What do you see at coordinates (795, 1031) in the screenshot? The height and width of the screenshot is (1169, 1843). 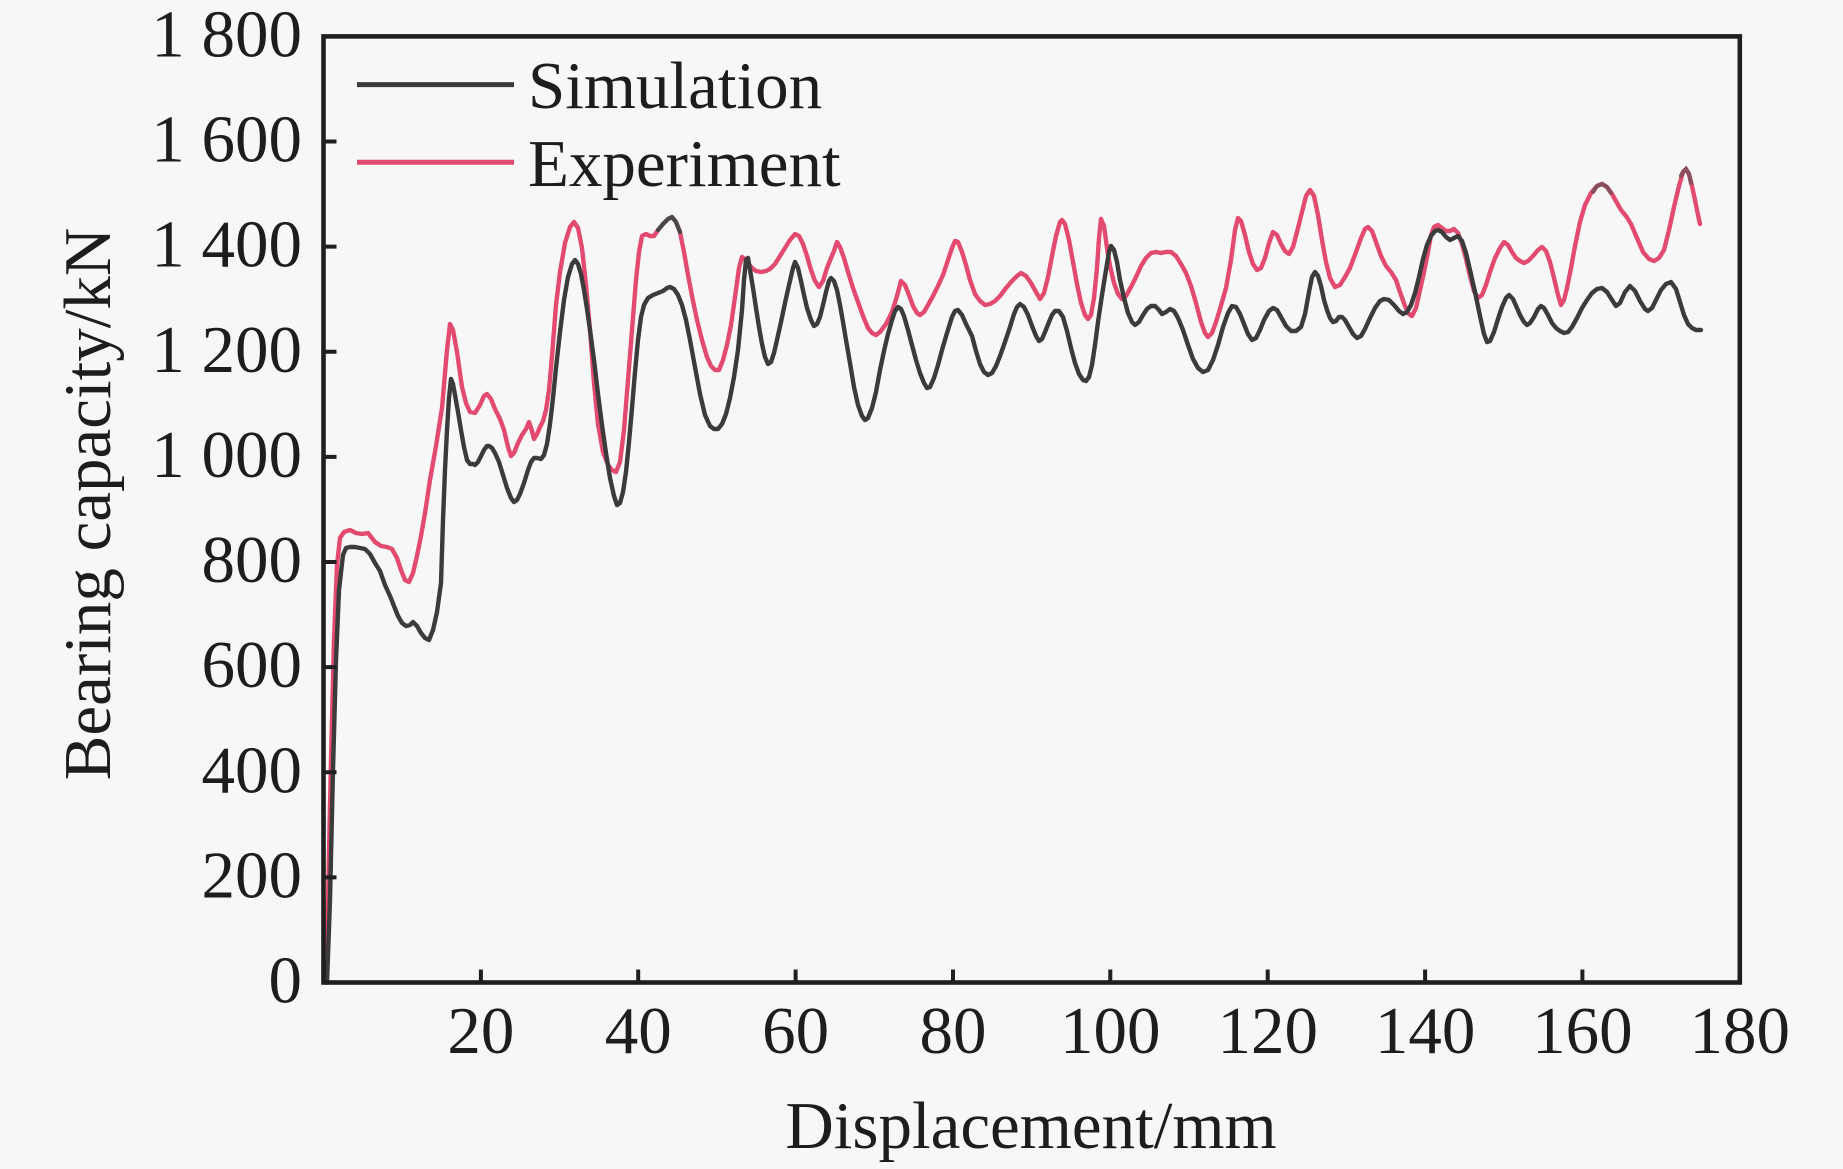 I see `svg-text: 60` at bounding box center [795, 1031].